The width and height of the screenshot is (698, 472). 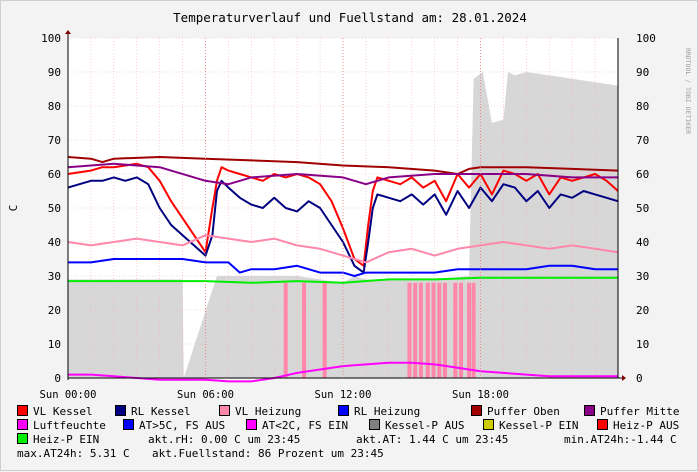 What do you see at coordinates (54, 242) in the screenshot?
I see `y-tick-label-left: 40` at bounding box center [54, 242].